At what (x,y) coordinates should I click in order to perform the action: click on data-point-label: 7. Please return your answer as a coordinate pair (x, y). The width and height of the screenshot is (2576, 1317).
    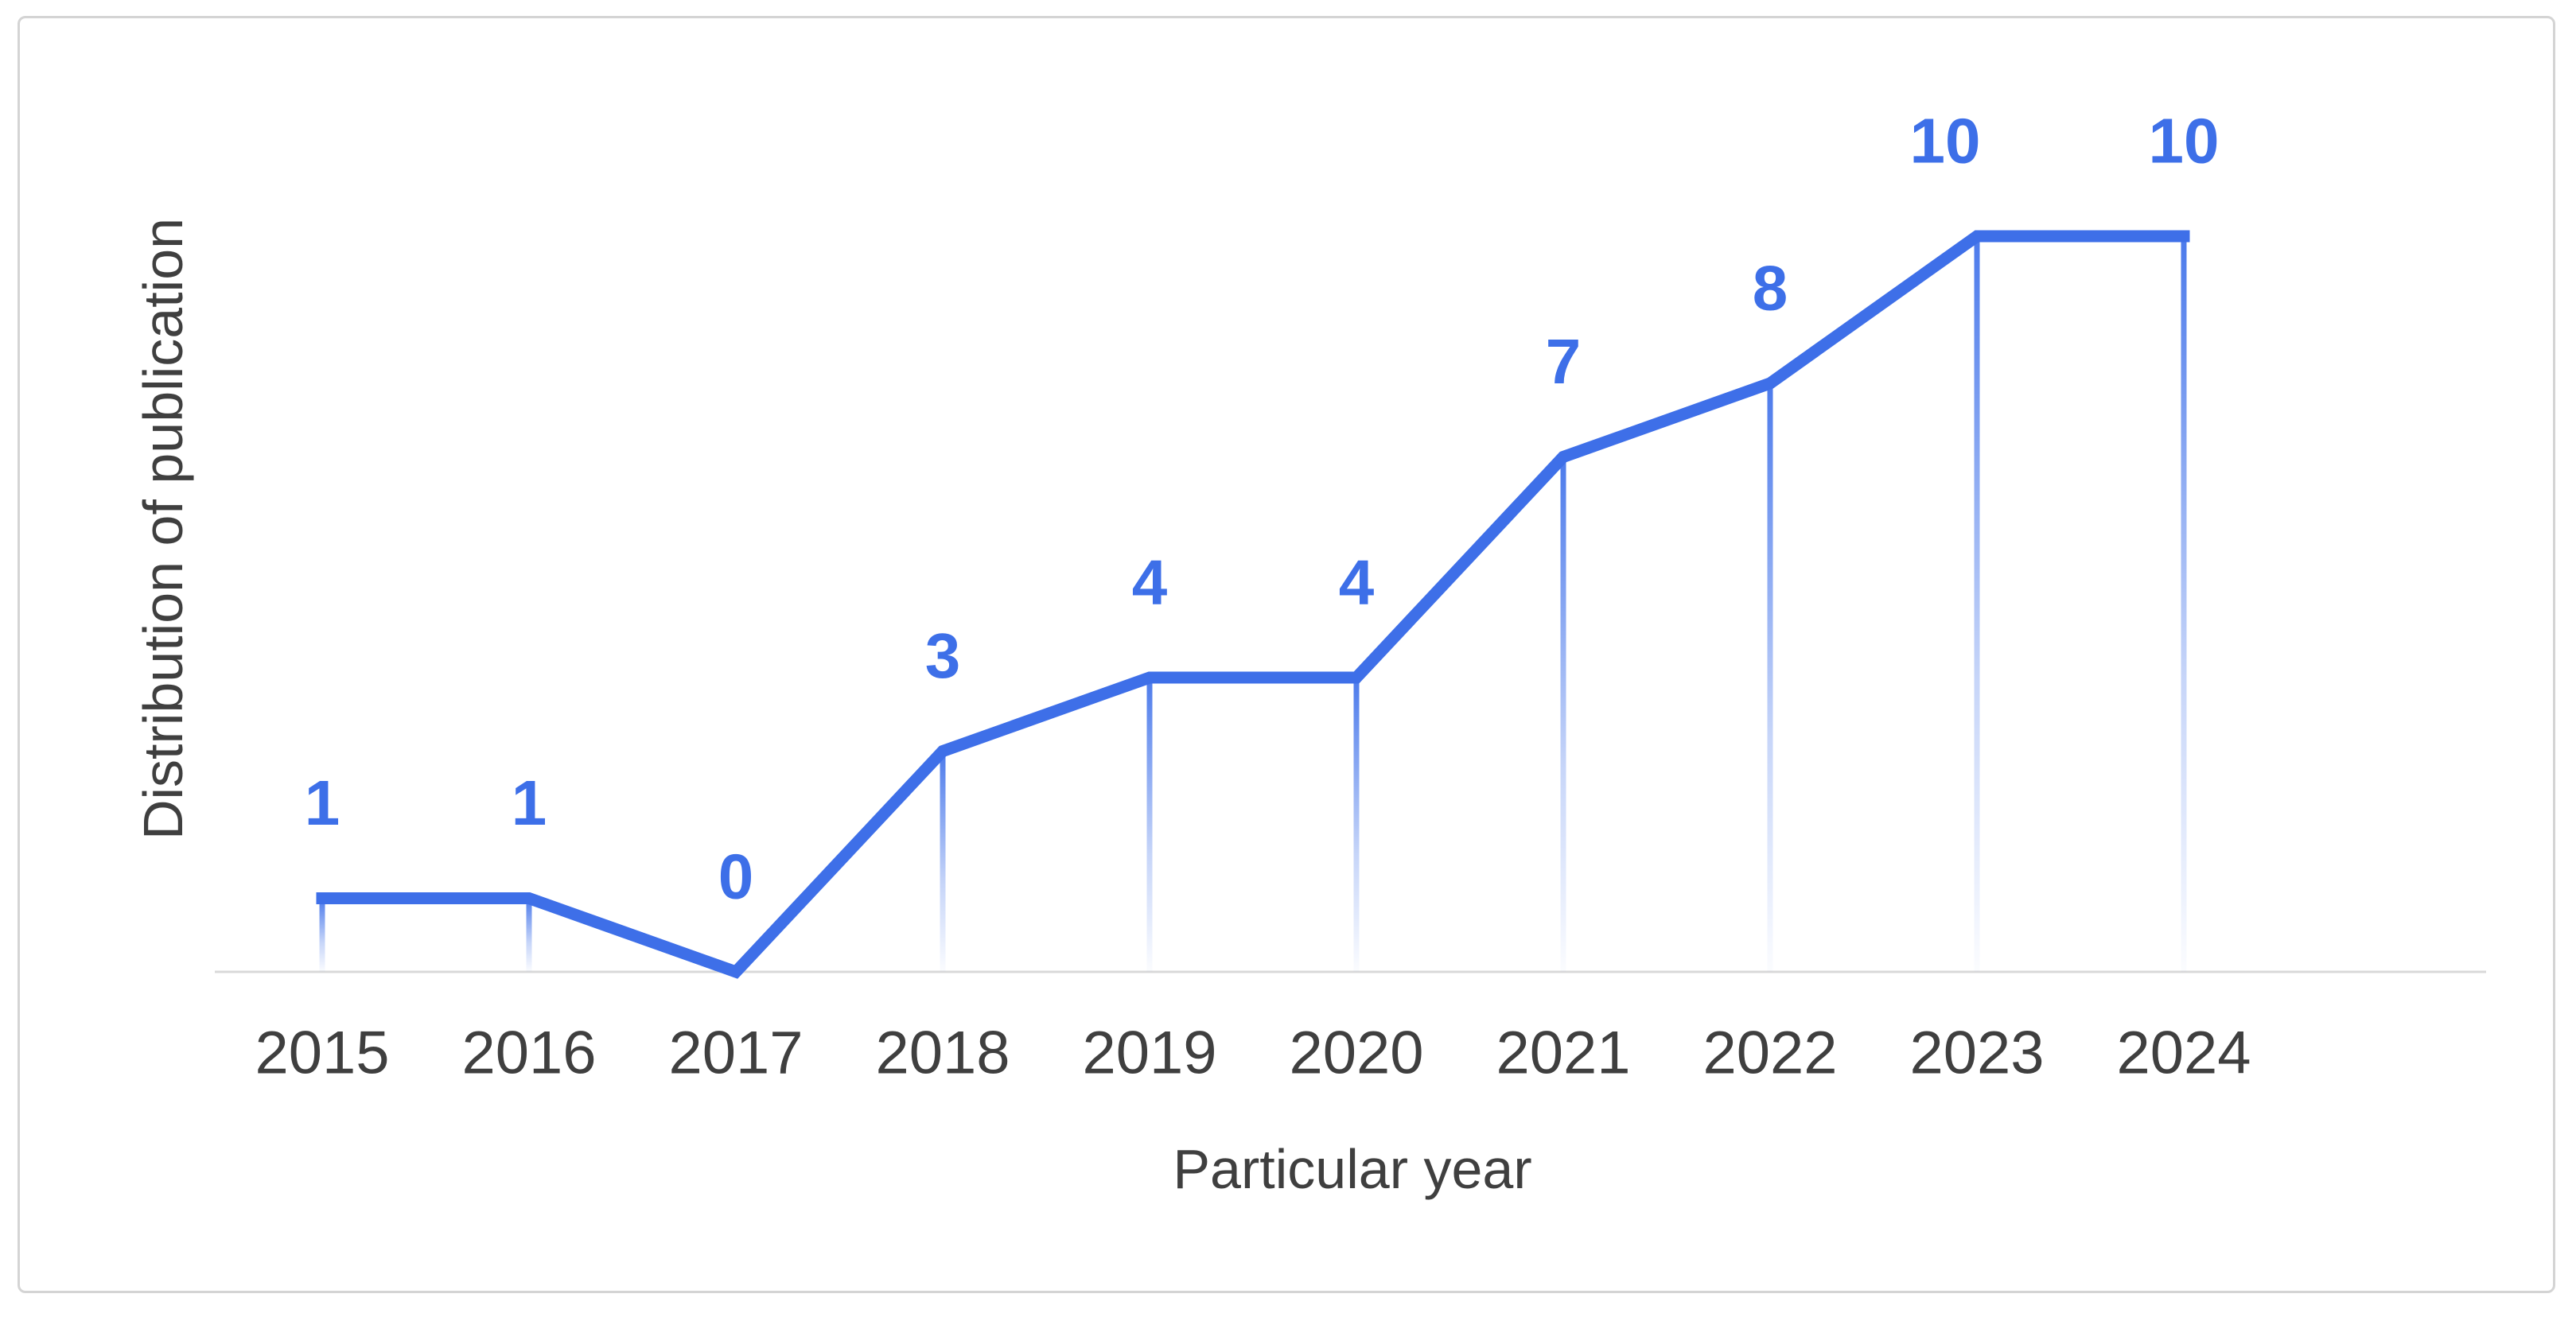
    Looking at the image, I should click on (1564, 361).